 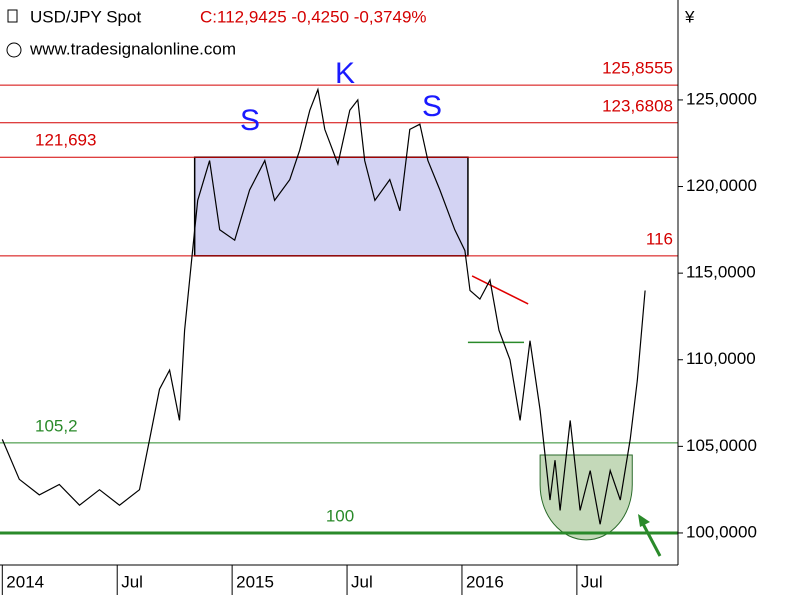 I want to click on y-tick-label: 105,0000, so click(x=721, y=445).